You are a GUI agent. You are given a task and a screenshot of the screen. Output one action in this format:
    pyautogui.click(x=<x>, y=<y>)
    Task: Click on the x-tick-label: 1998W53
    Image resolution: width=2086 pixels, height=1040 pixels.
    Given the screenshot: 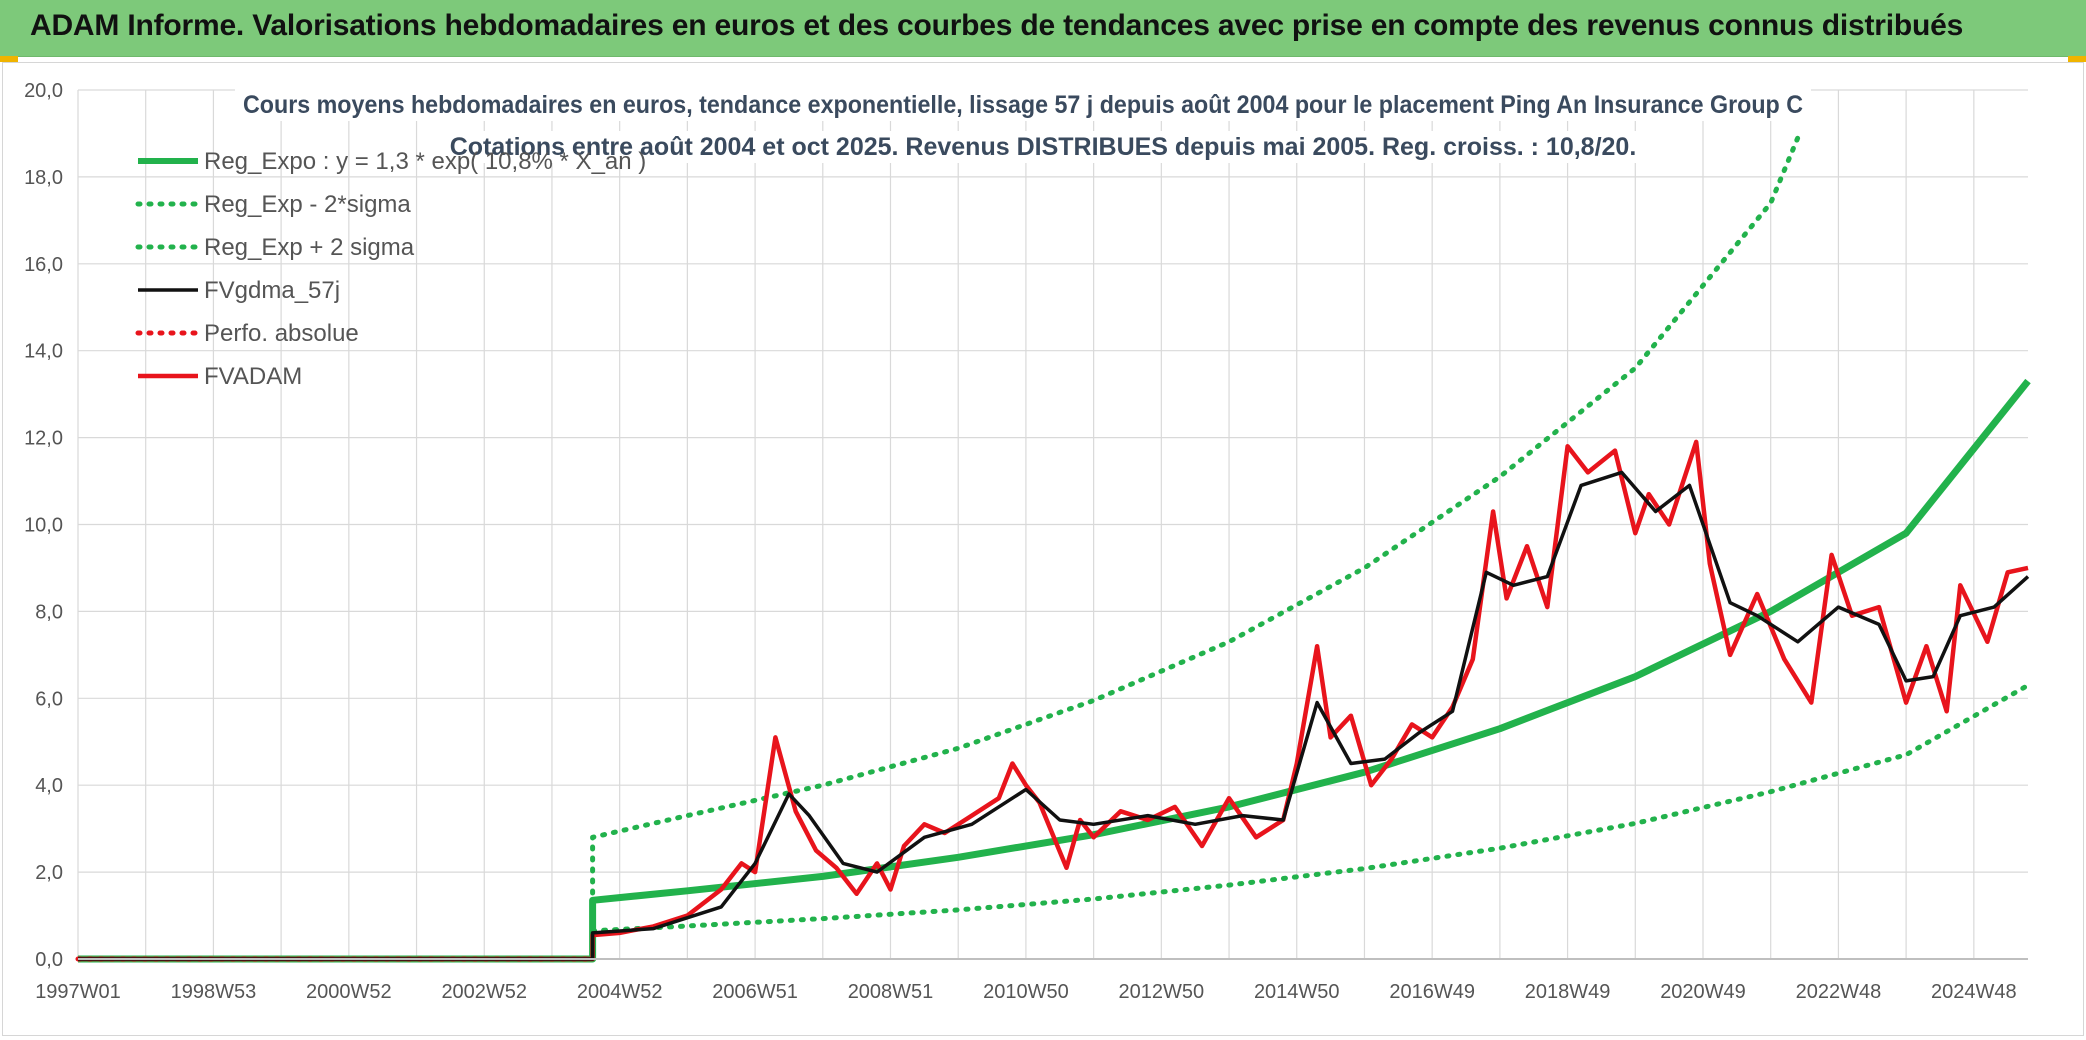 What is the action you would take?
    pyautogui.click(x=214, y=992)
    